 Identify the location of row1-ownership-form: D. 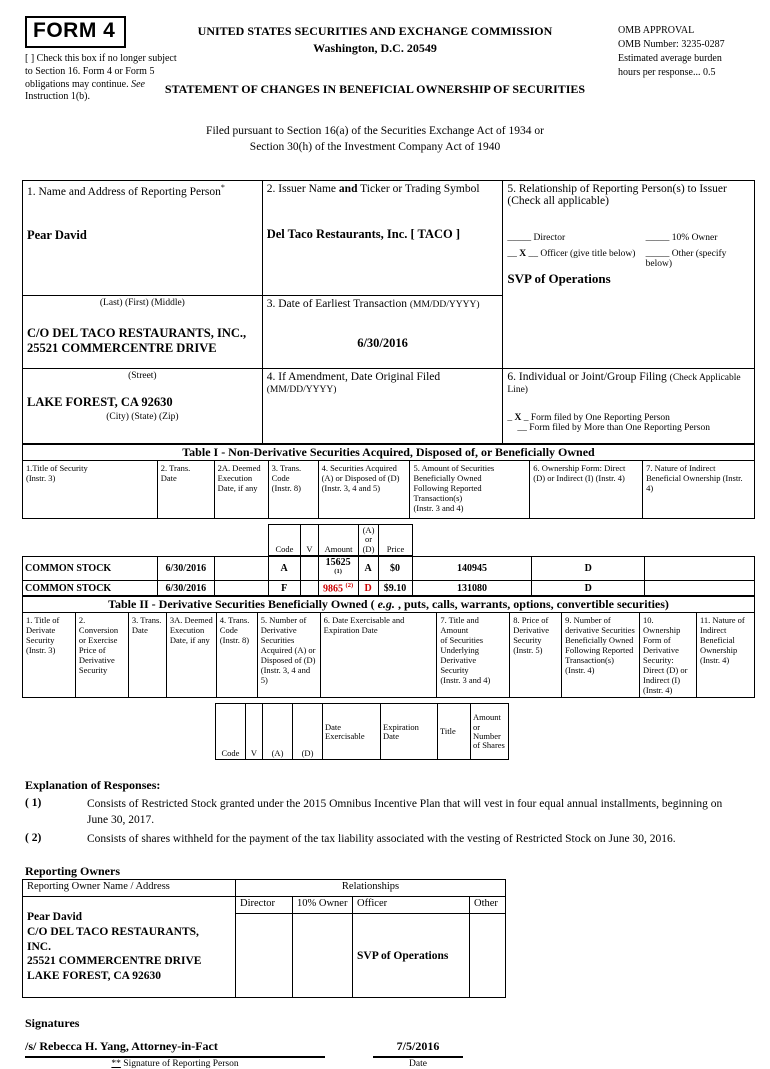
(588, 568).